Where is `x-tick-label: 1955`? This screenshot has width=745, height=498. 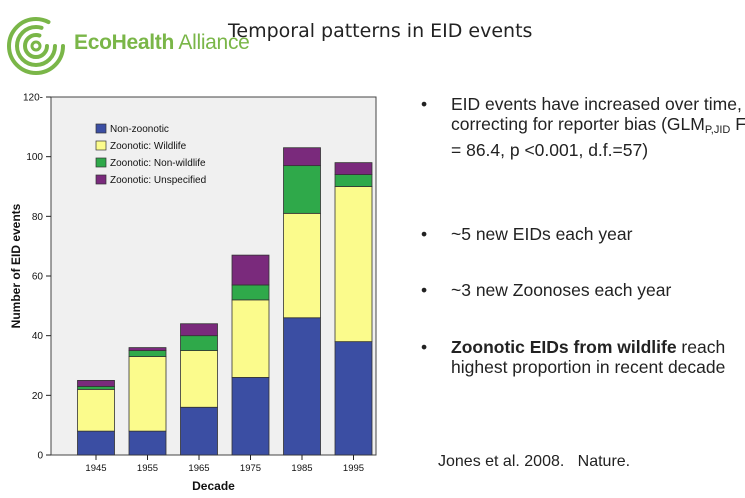 x-tick-label: 1955 is located at coordinates (147, 468).